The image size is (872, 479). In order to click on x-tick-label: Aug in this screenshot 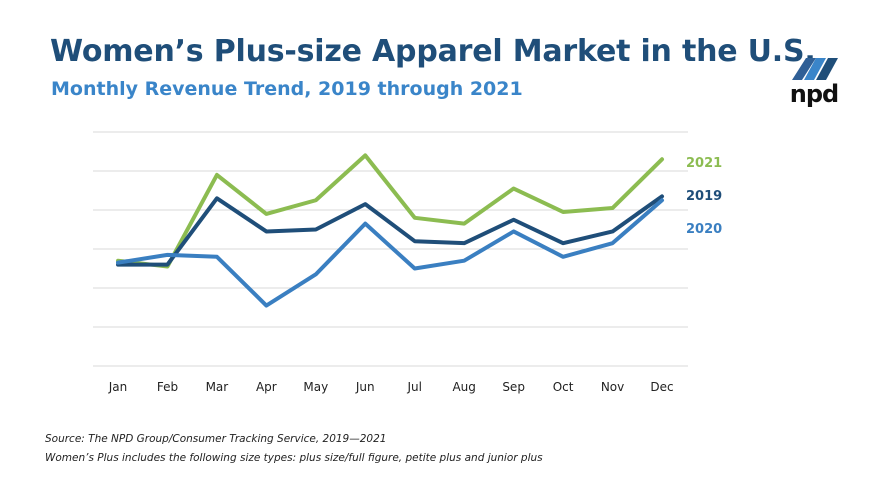, I will do `click(463, 387)`.